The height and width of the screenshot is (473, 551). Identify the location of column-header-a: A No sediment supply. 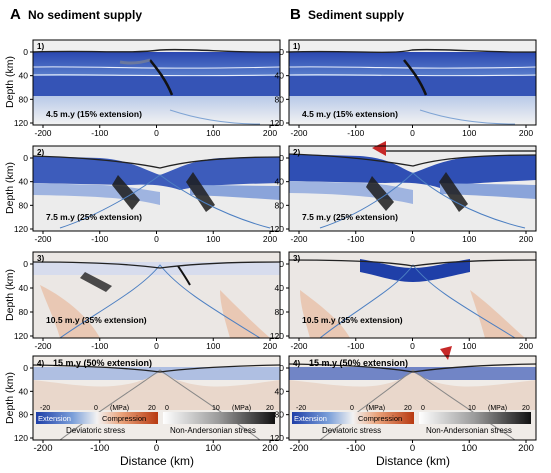
(76, 14).